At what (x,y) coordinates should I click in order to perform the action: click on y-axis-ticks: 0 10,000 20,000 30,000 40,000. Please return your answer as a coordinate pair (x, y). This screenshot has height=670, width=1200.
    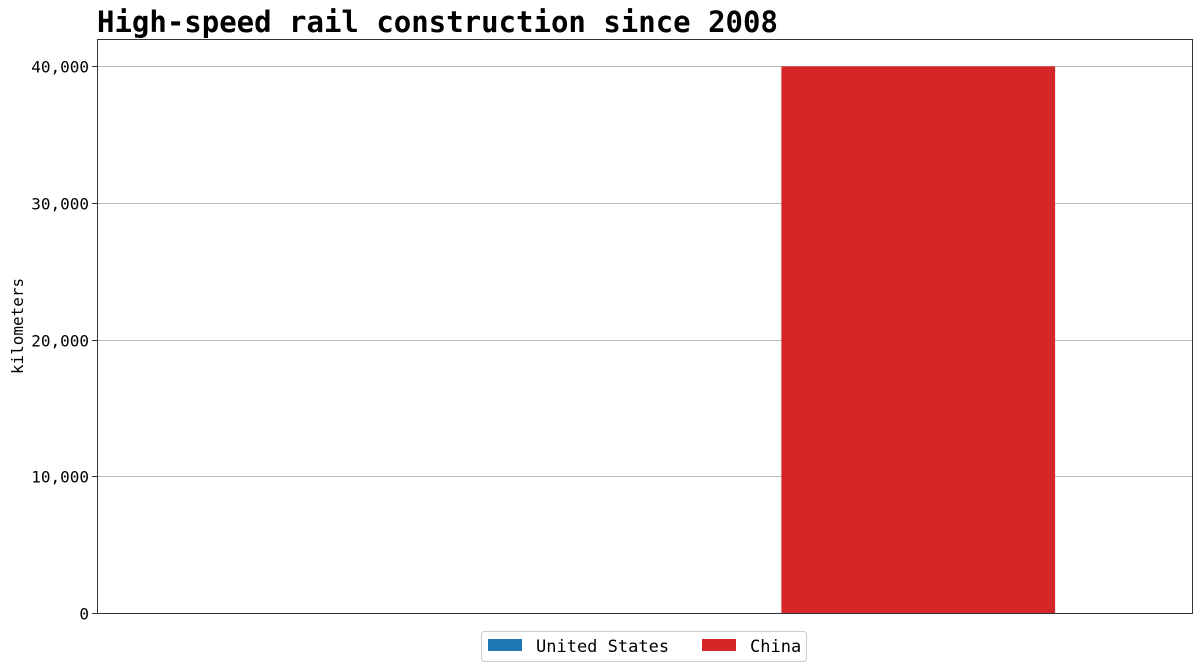
    Looking at the image, I should click on (64, 341).